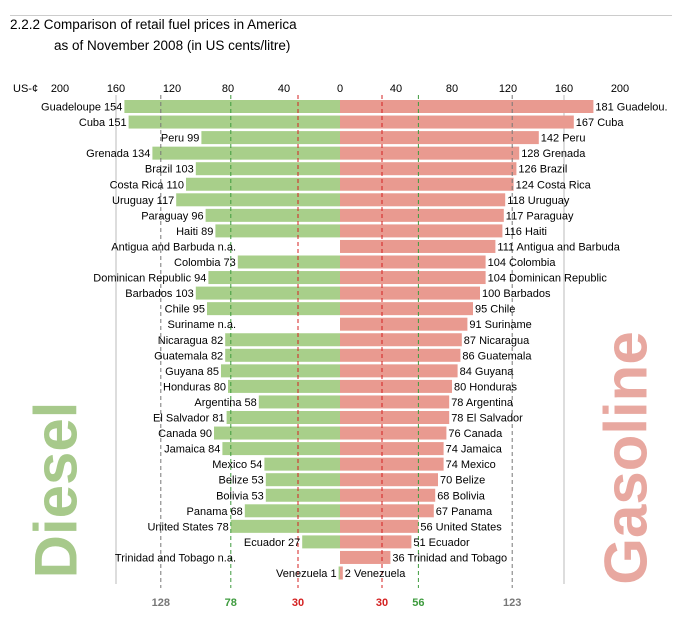  I want to click on gasoline-bar-label: 116 Haiti, so click(525, 232).